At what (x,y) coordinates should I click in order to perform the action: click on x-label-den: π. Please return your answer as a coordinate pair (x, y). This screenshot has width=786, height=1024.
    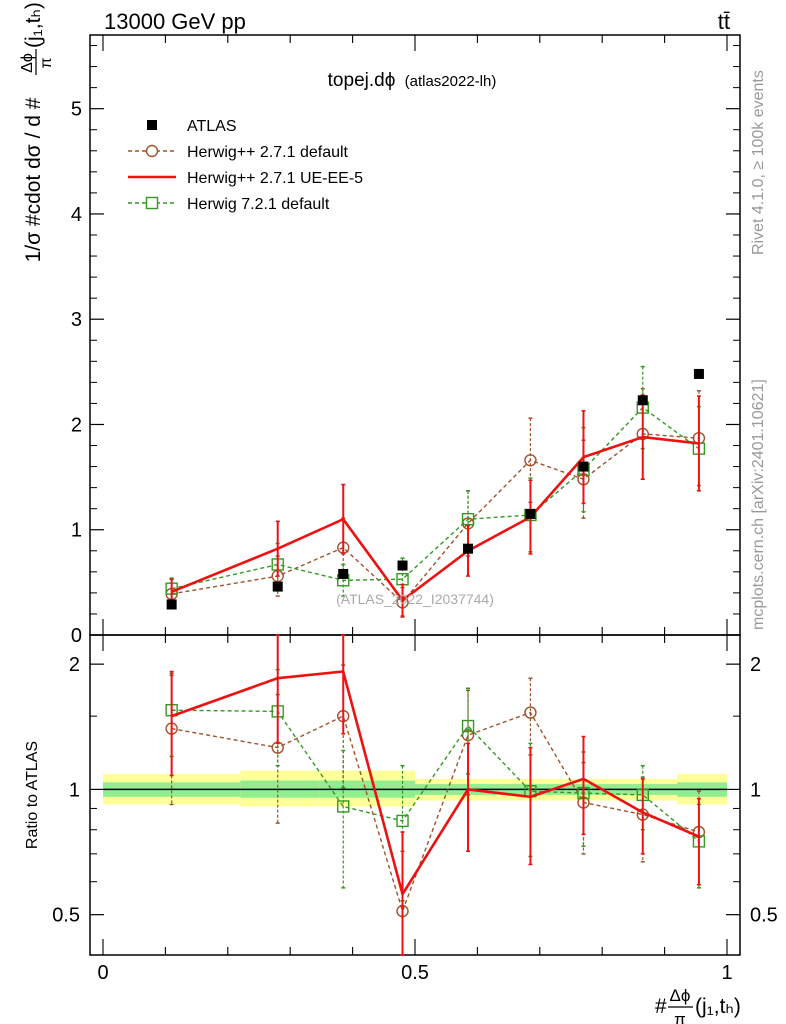
    Looking at the image, I should click on (680, 1017).